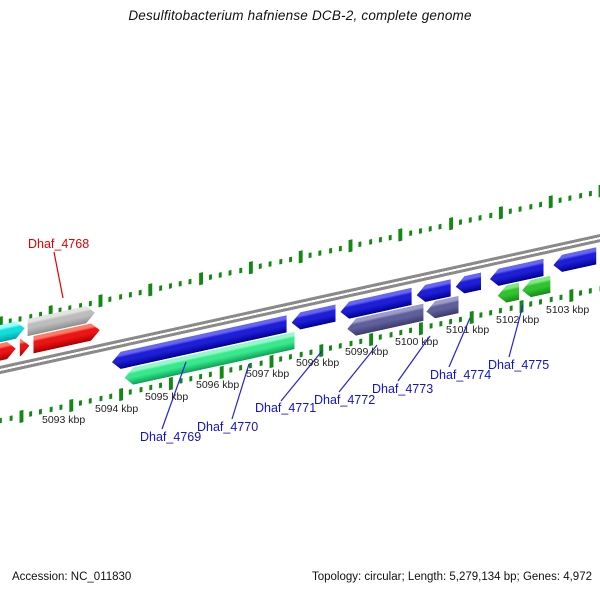  I want to click on ruler-label: 5101 kbp, so click(468, 330).